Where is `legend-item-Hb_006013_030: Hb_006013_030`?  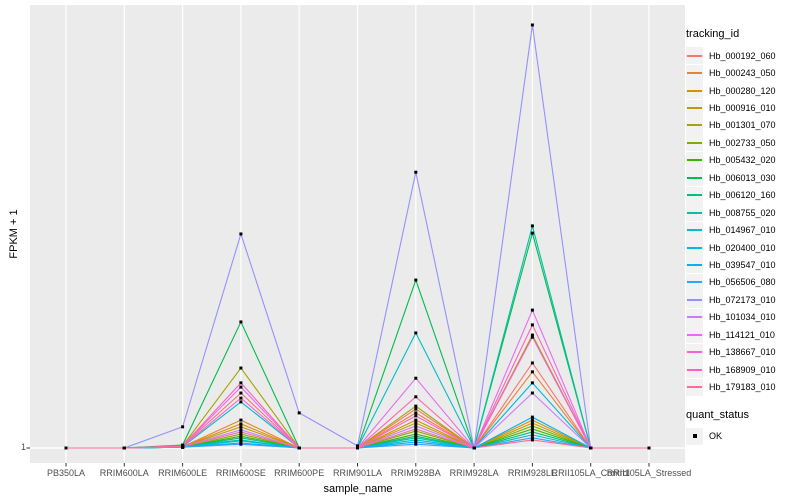
legend-item-Hb_006013_030: Hb_006013_030 is located at coordinates (742, 178).